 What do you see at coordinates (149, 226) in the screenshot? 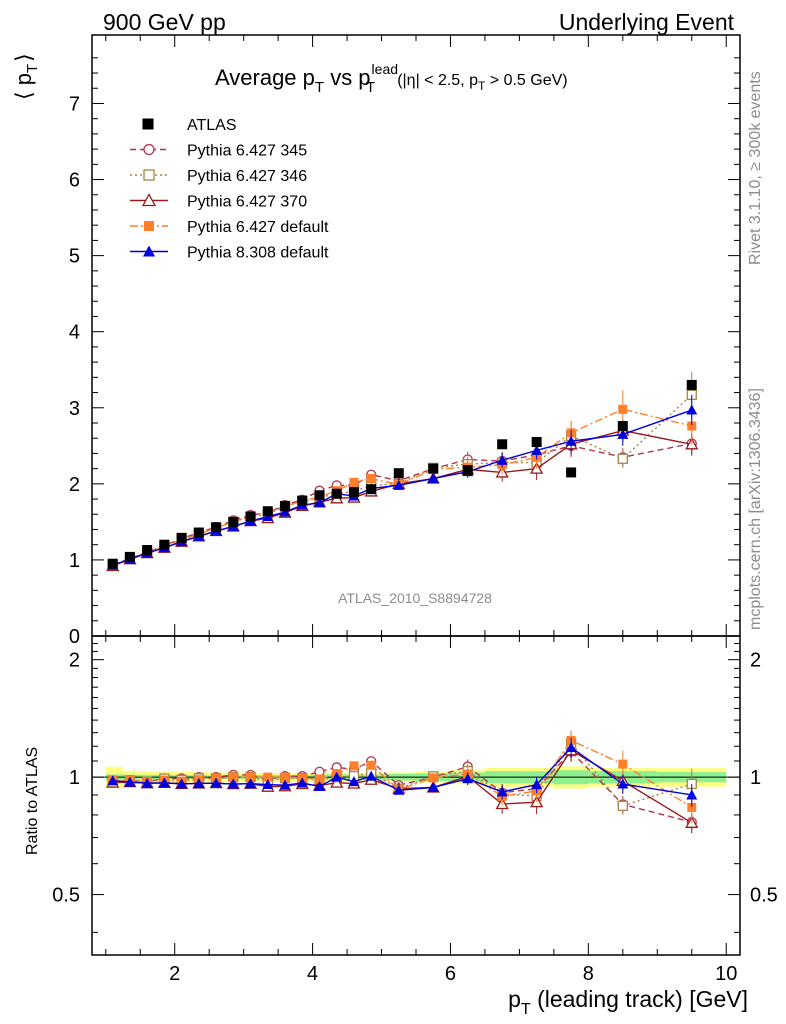
I see `legend-marker-pythia-6-427-default` at bounding box center [149, 226].